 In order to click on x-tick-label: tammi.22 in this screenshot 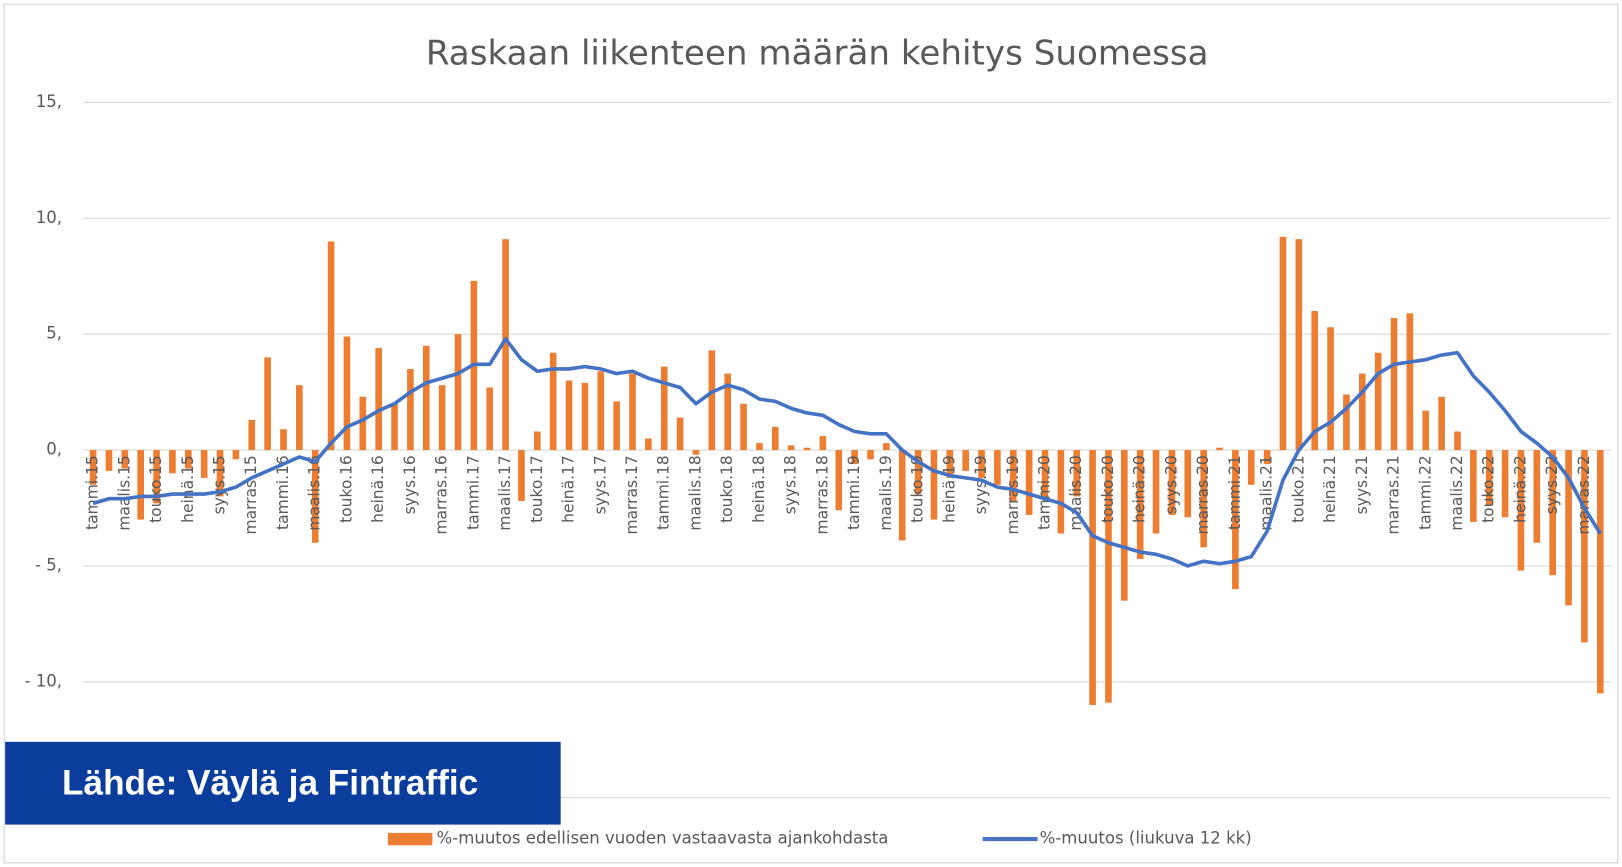, I will do `click(1425, 492)`.